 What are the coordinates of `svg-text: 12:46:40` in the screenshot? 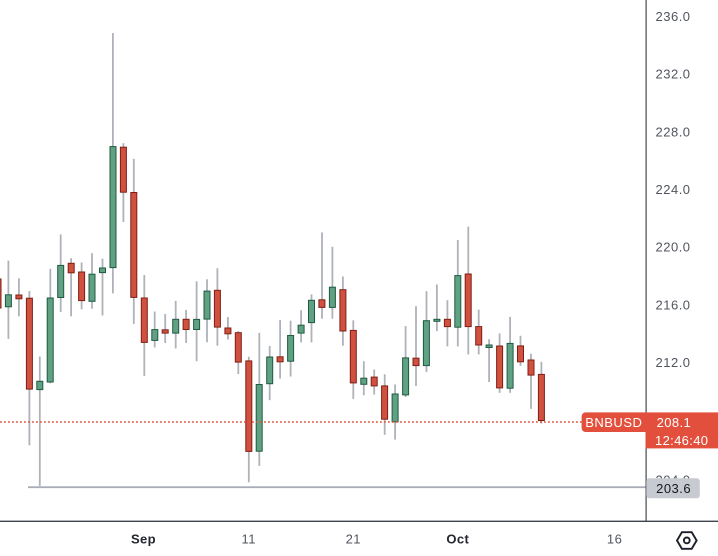 It's located at (681, 440).